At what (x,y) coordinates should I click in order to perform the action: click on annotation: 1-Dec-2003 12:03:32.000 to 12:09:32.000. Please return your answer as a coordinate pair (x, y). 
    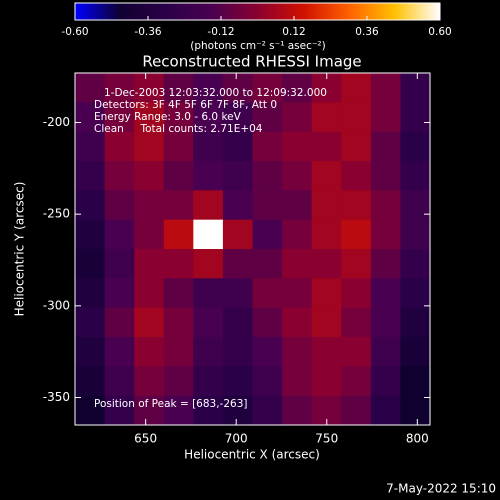
    Looking at the image, I should click on (215, 93).